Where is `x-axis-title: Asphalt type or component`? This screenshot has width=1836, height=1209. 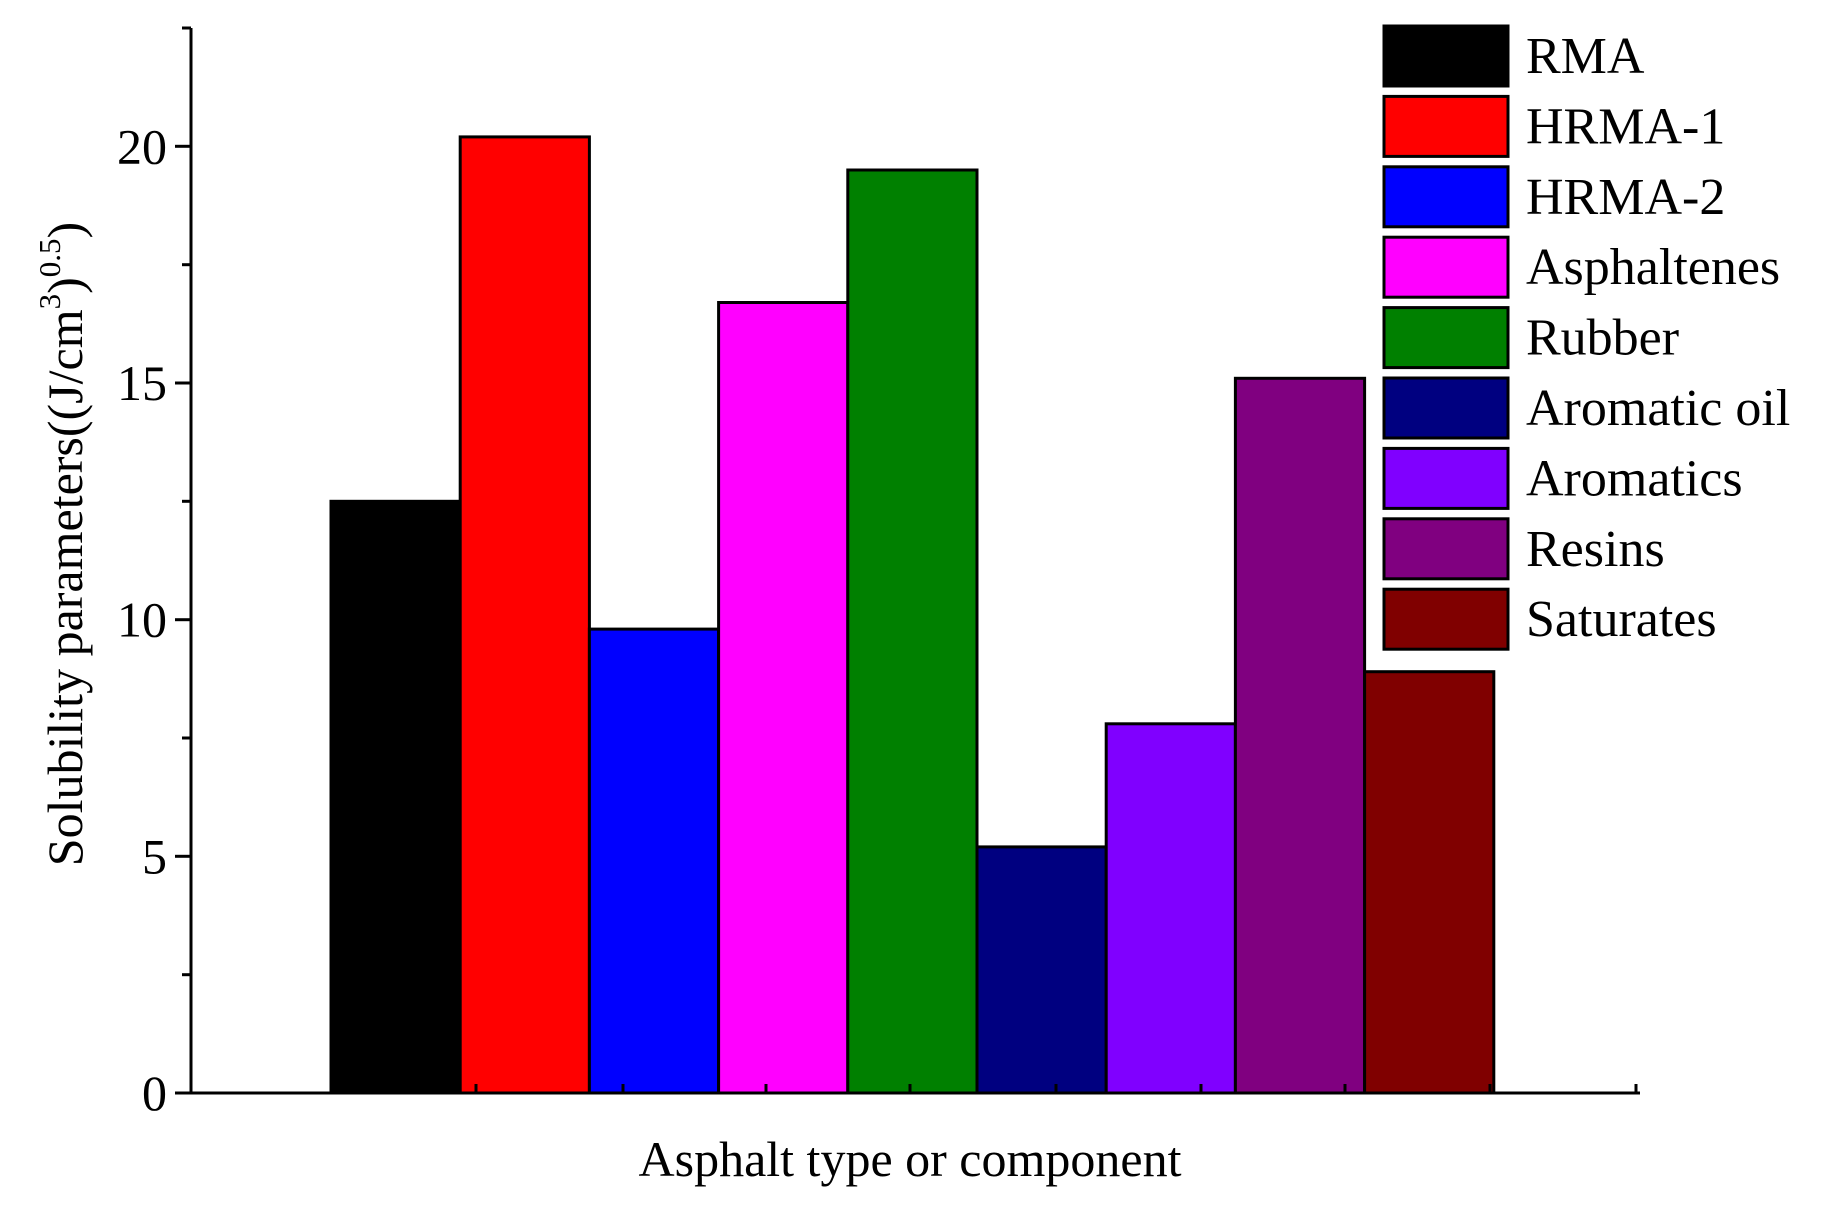
x-axis-title: Asphalt type or component is located at coordinates (910, 1159).